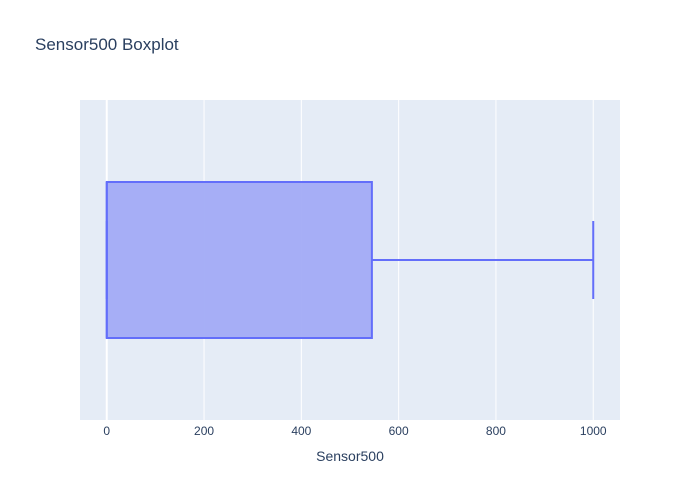  Describe the element at coordinates (239, 260) in the screenshot. I see `box-iqr` at that location.